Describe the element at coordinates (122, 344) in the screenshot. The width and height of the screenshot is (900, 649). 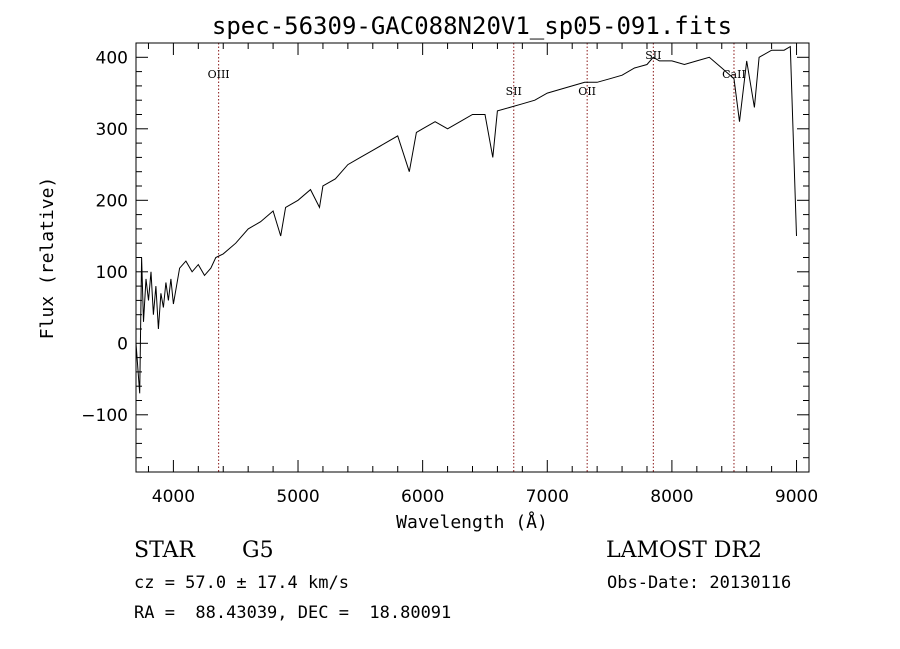
I see `y-tick-label: 0` at that location.